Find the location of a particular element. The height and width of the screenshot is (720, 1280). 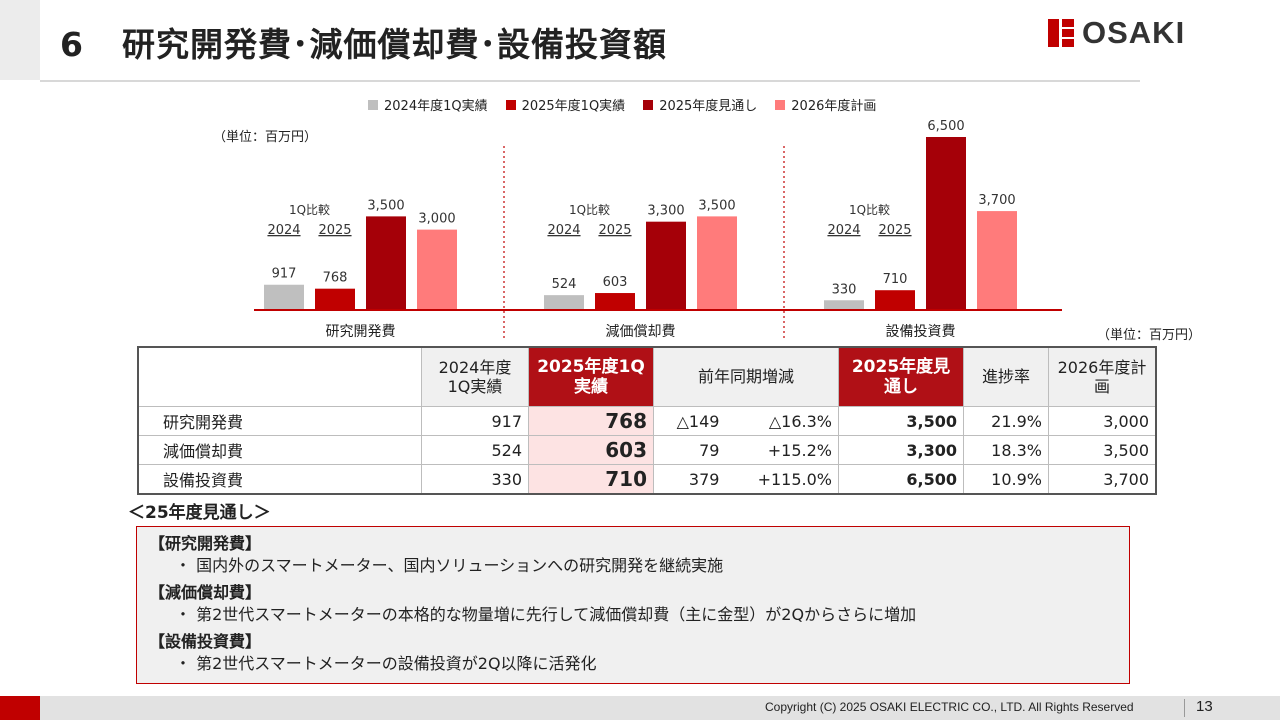

header-band is located at coordinates (20, 40).